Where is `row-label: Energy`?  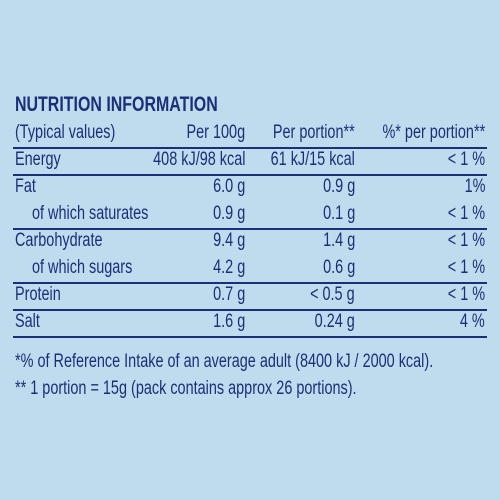
row-label: Energy is located at coordinates (38, 159).